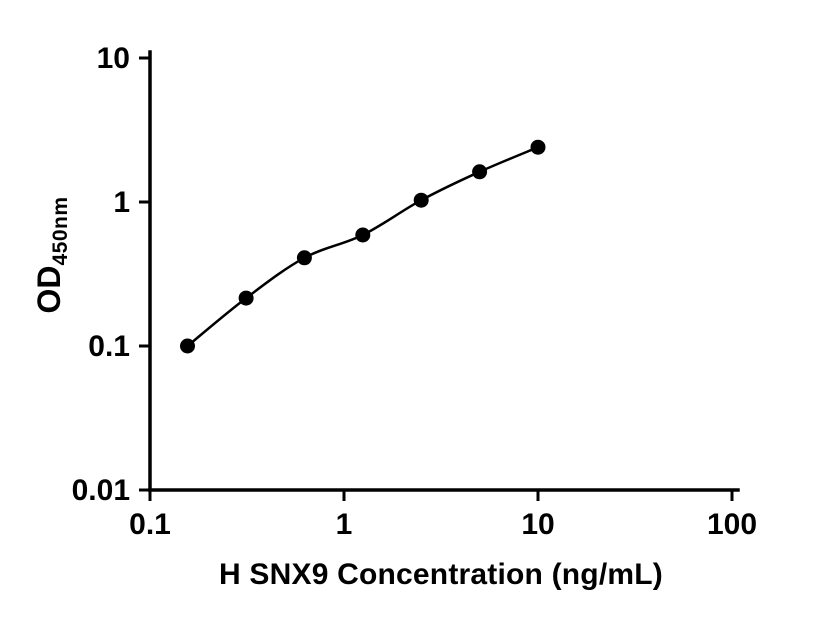 This screenshot has height=640, width=816. Describe the element at coordinates (441, 574) in the screenshot. I see `x-axis-title: H SNX9 Concentration (ng/mL)` at that location.